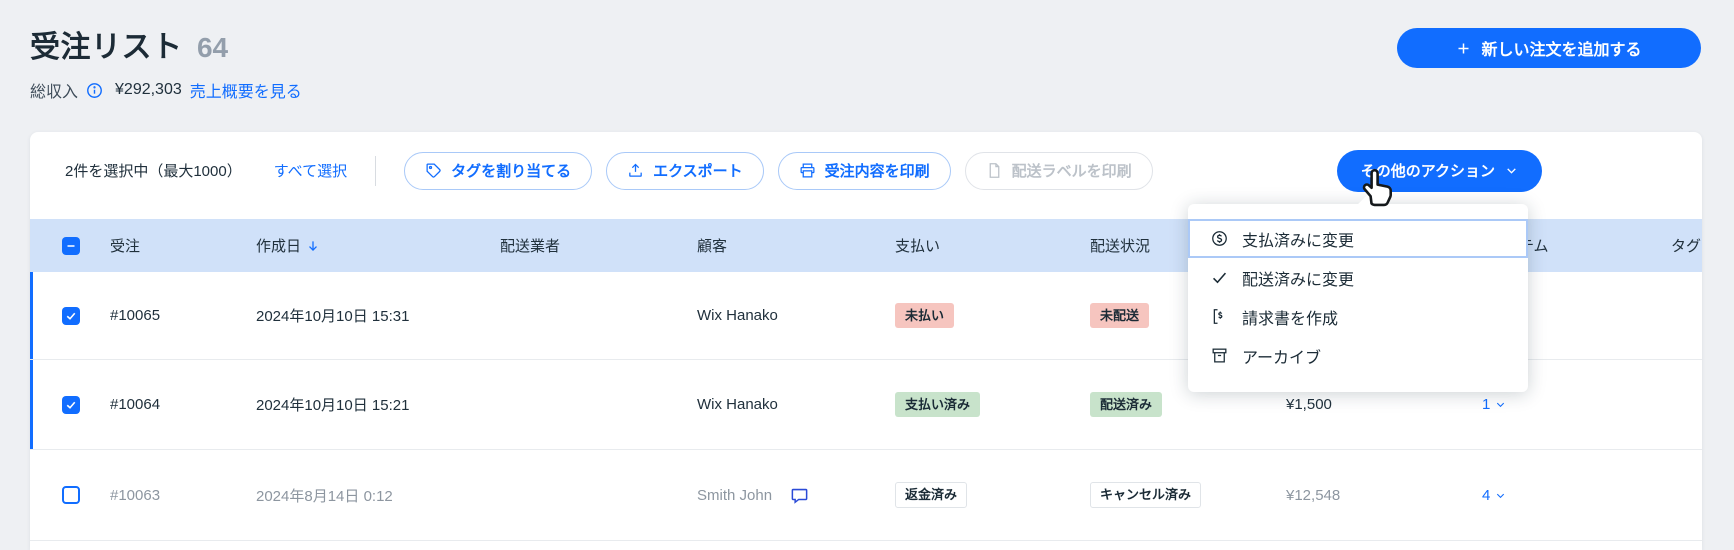 Image resolution: width=1734 pixels, height=550 pixels. Describe the element at coordinates (1309, 404) in the screenshot. I see `order-total: ¥1,500` at that location.